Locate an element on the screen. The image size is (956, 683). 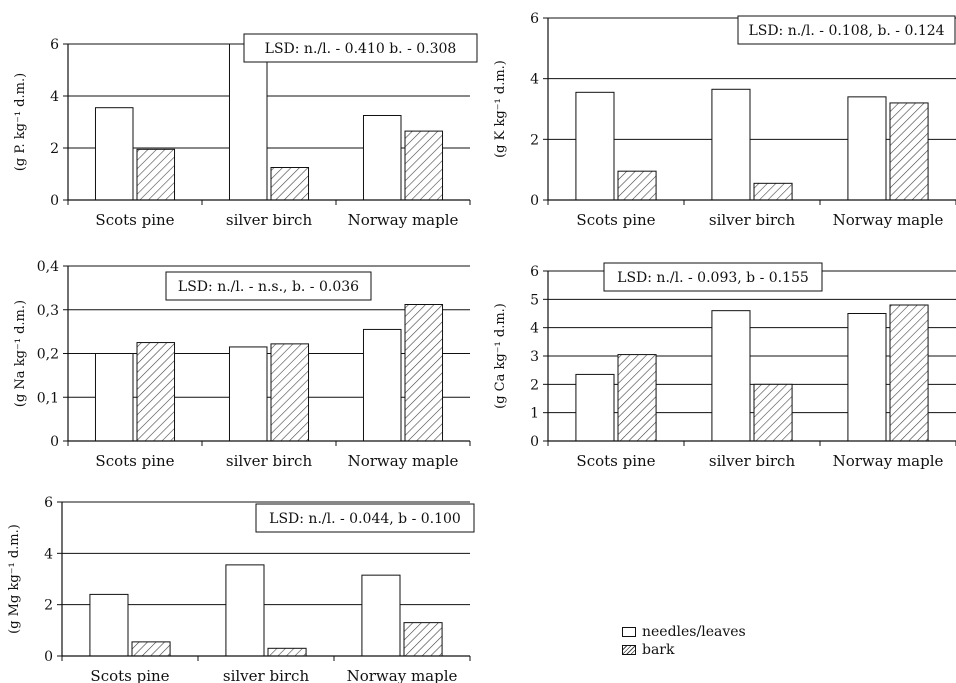
y-axis-label: (g Na kg⁻¹ d.m.) is located at coordinates (20, 353).